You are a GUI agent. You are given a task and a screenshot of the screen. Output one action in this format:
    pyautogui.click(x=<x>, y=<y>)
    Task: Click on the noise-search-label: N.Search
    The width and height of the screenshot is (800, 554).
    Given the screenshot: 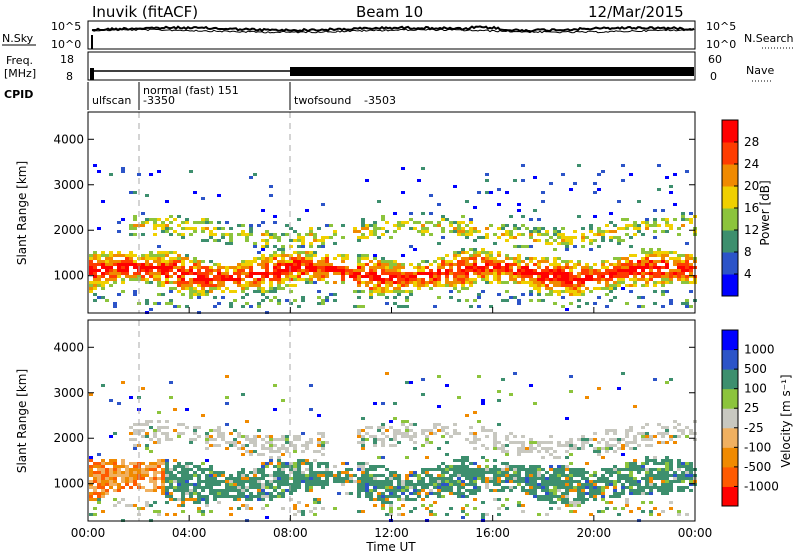 What is the action you would take?
    pyautogui.click(x=769, y=38)
    